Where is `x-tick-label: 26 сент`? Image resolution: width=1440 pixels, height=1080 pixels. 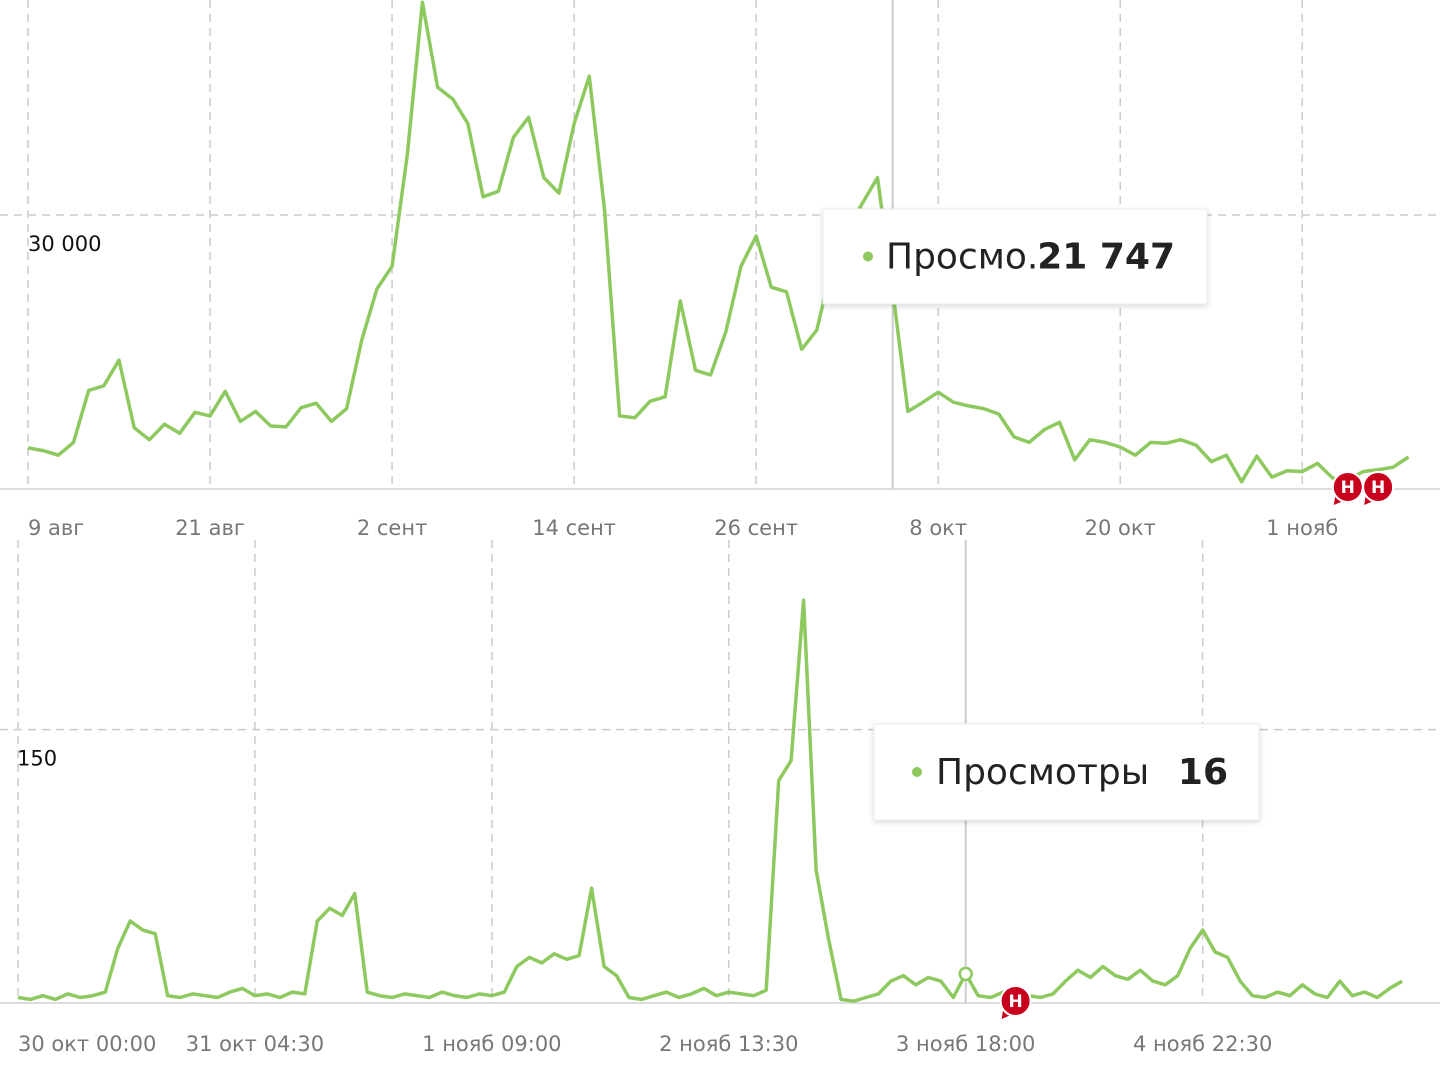 x-tick-label: 26 сент is located at coordinates (756, 528).